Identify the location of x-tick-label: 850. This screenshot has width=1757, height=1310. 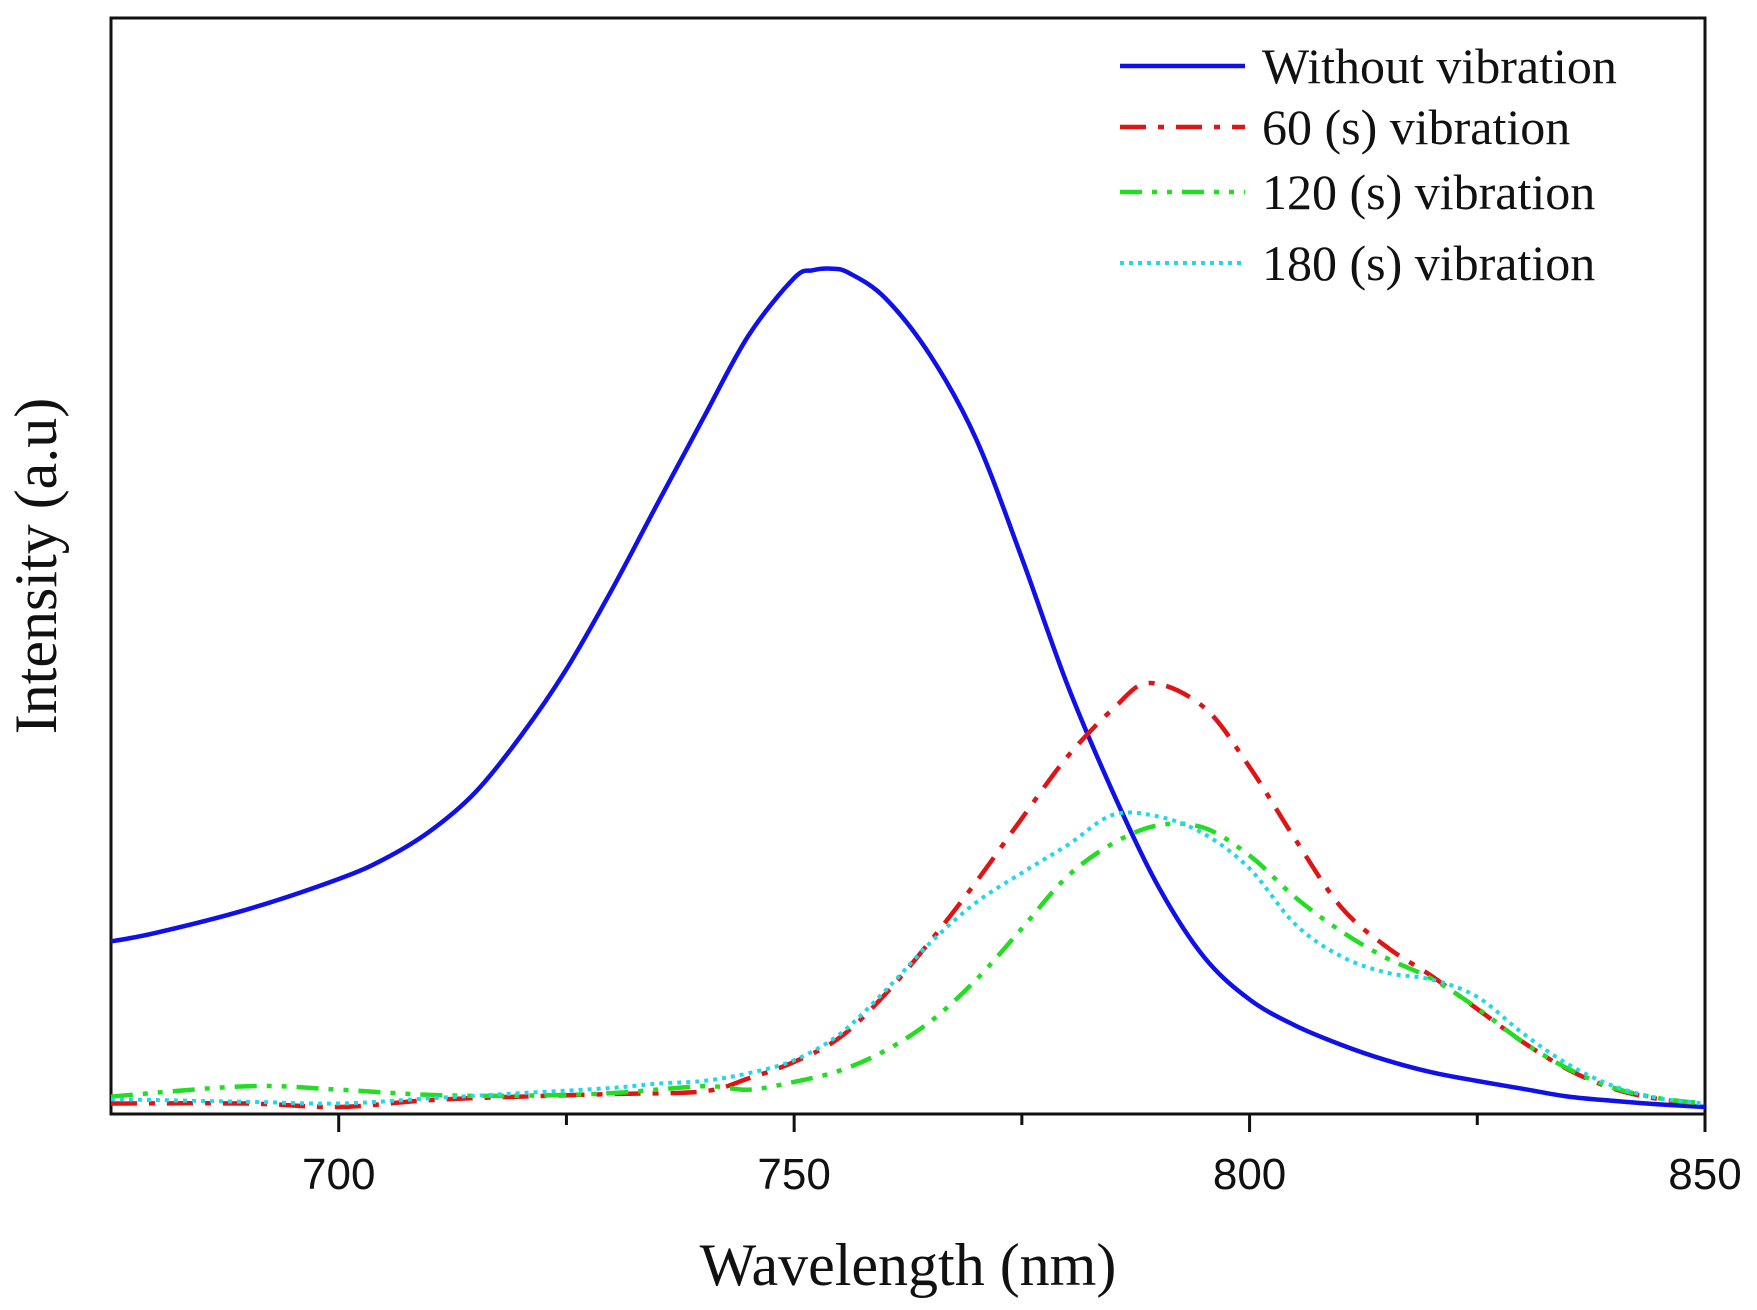
(1704, 1174).